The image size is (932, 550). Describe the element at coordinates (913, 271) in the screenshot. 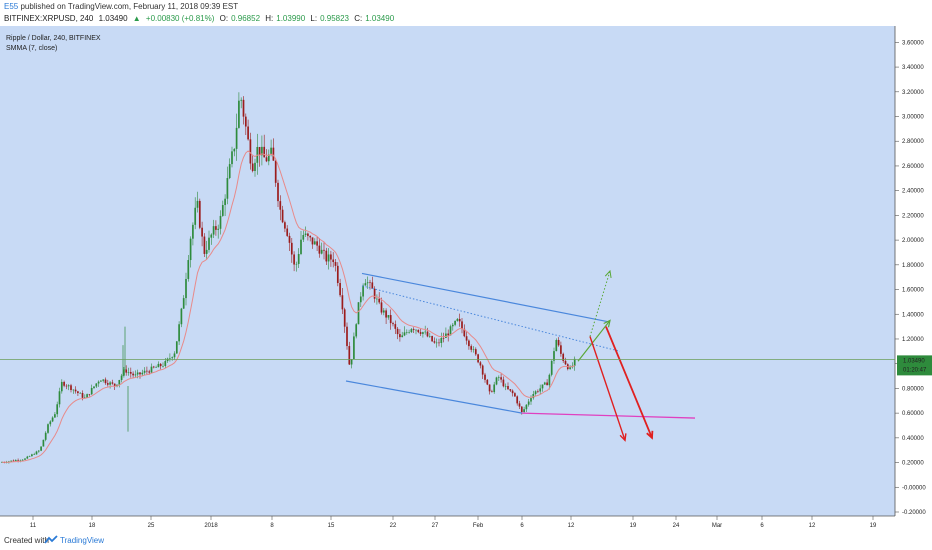

I see `price-axis` at that location.